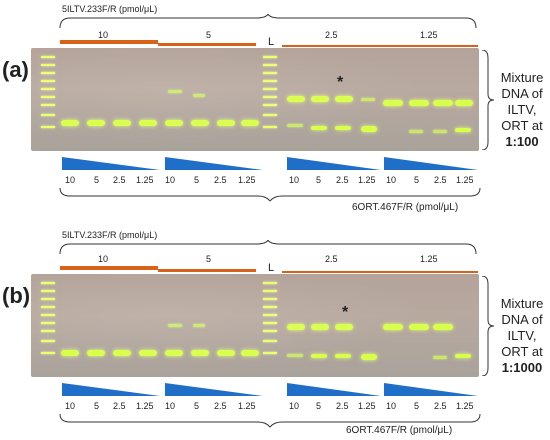 The height and width of the screenshot is (440, 550). Describe the element at coordinates (15, 69) in the screenshot. I see `panel-label: (a)` at that location.